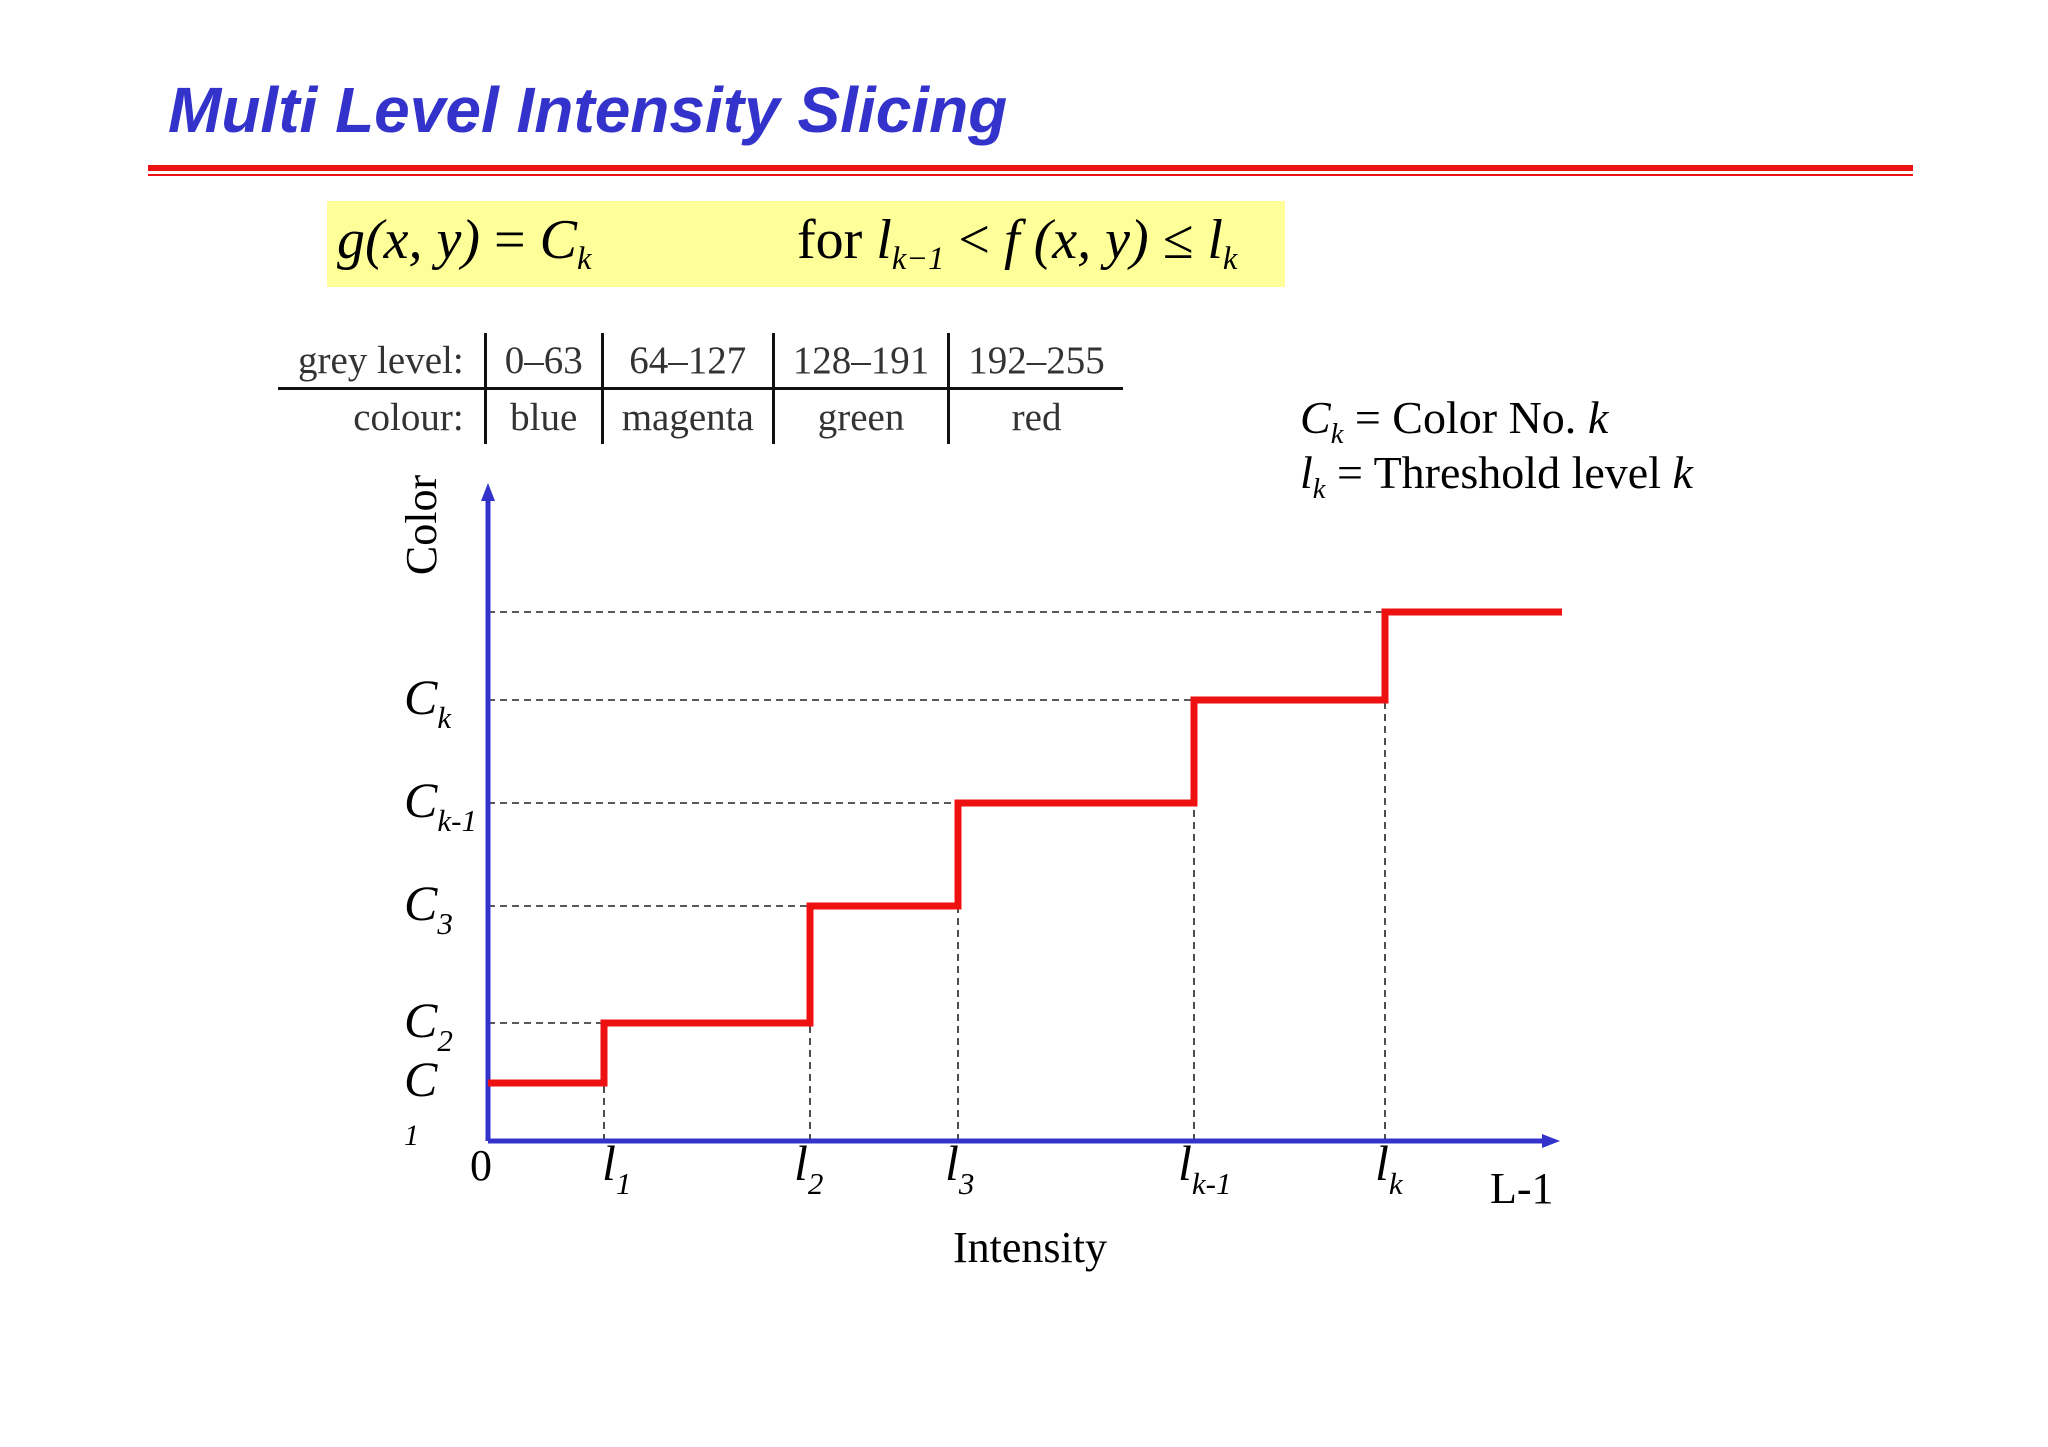 This screenshot has width=2048, height=1447. Describe the element at coordinates (974, 240) in the screenshot. I see `formula-lt: <` at that location.